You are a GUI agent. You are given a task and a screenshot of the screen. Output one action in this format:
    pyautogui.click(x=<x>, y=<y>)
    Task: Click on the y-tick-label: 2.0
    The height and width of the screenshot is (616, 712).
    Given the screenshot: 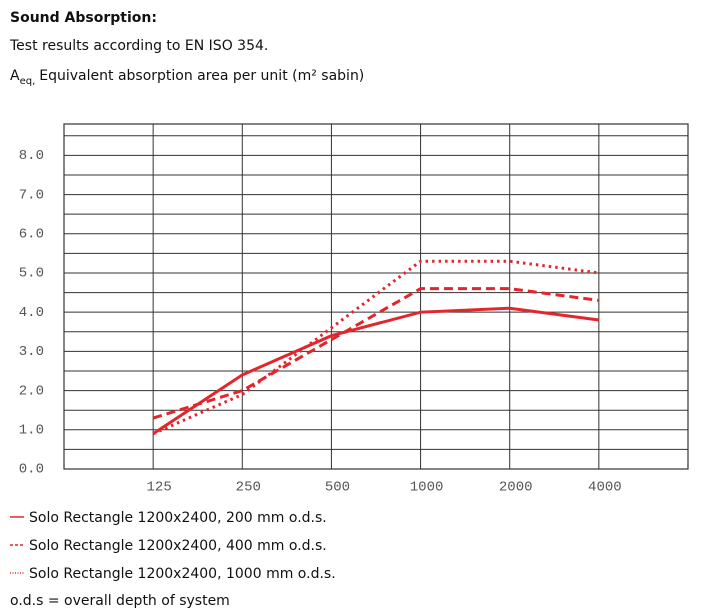 What is the action you would take?
    pyautogui.click(x=31, y=391)
    